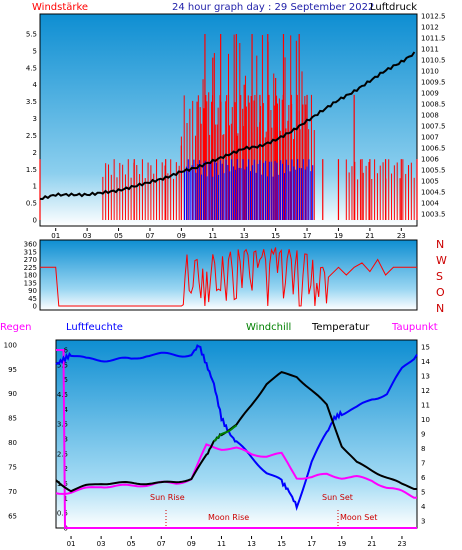 The image size is (462, 550). I want to click on pressure-label: Luftdruck, so click(393, 7).